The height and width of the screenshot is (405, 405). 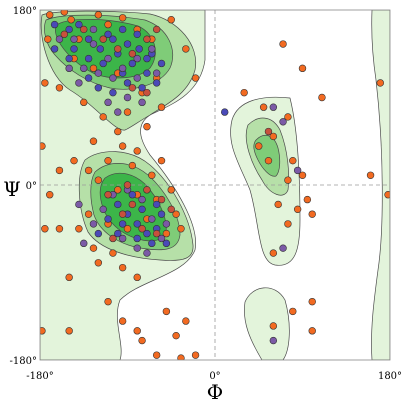 What do you see at coordinates (39, 376) in the screenshot?
I see `x-tick-label: -180°` at bounding box center [39, 376].